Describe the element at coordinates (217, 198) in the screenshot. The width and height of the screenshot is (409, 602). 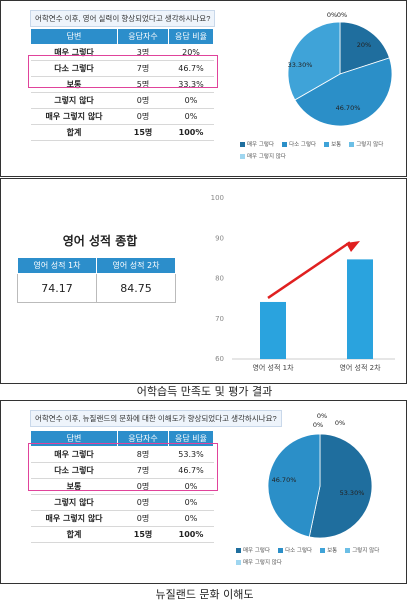
I see `y-tick-label: 100` at that location.